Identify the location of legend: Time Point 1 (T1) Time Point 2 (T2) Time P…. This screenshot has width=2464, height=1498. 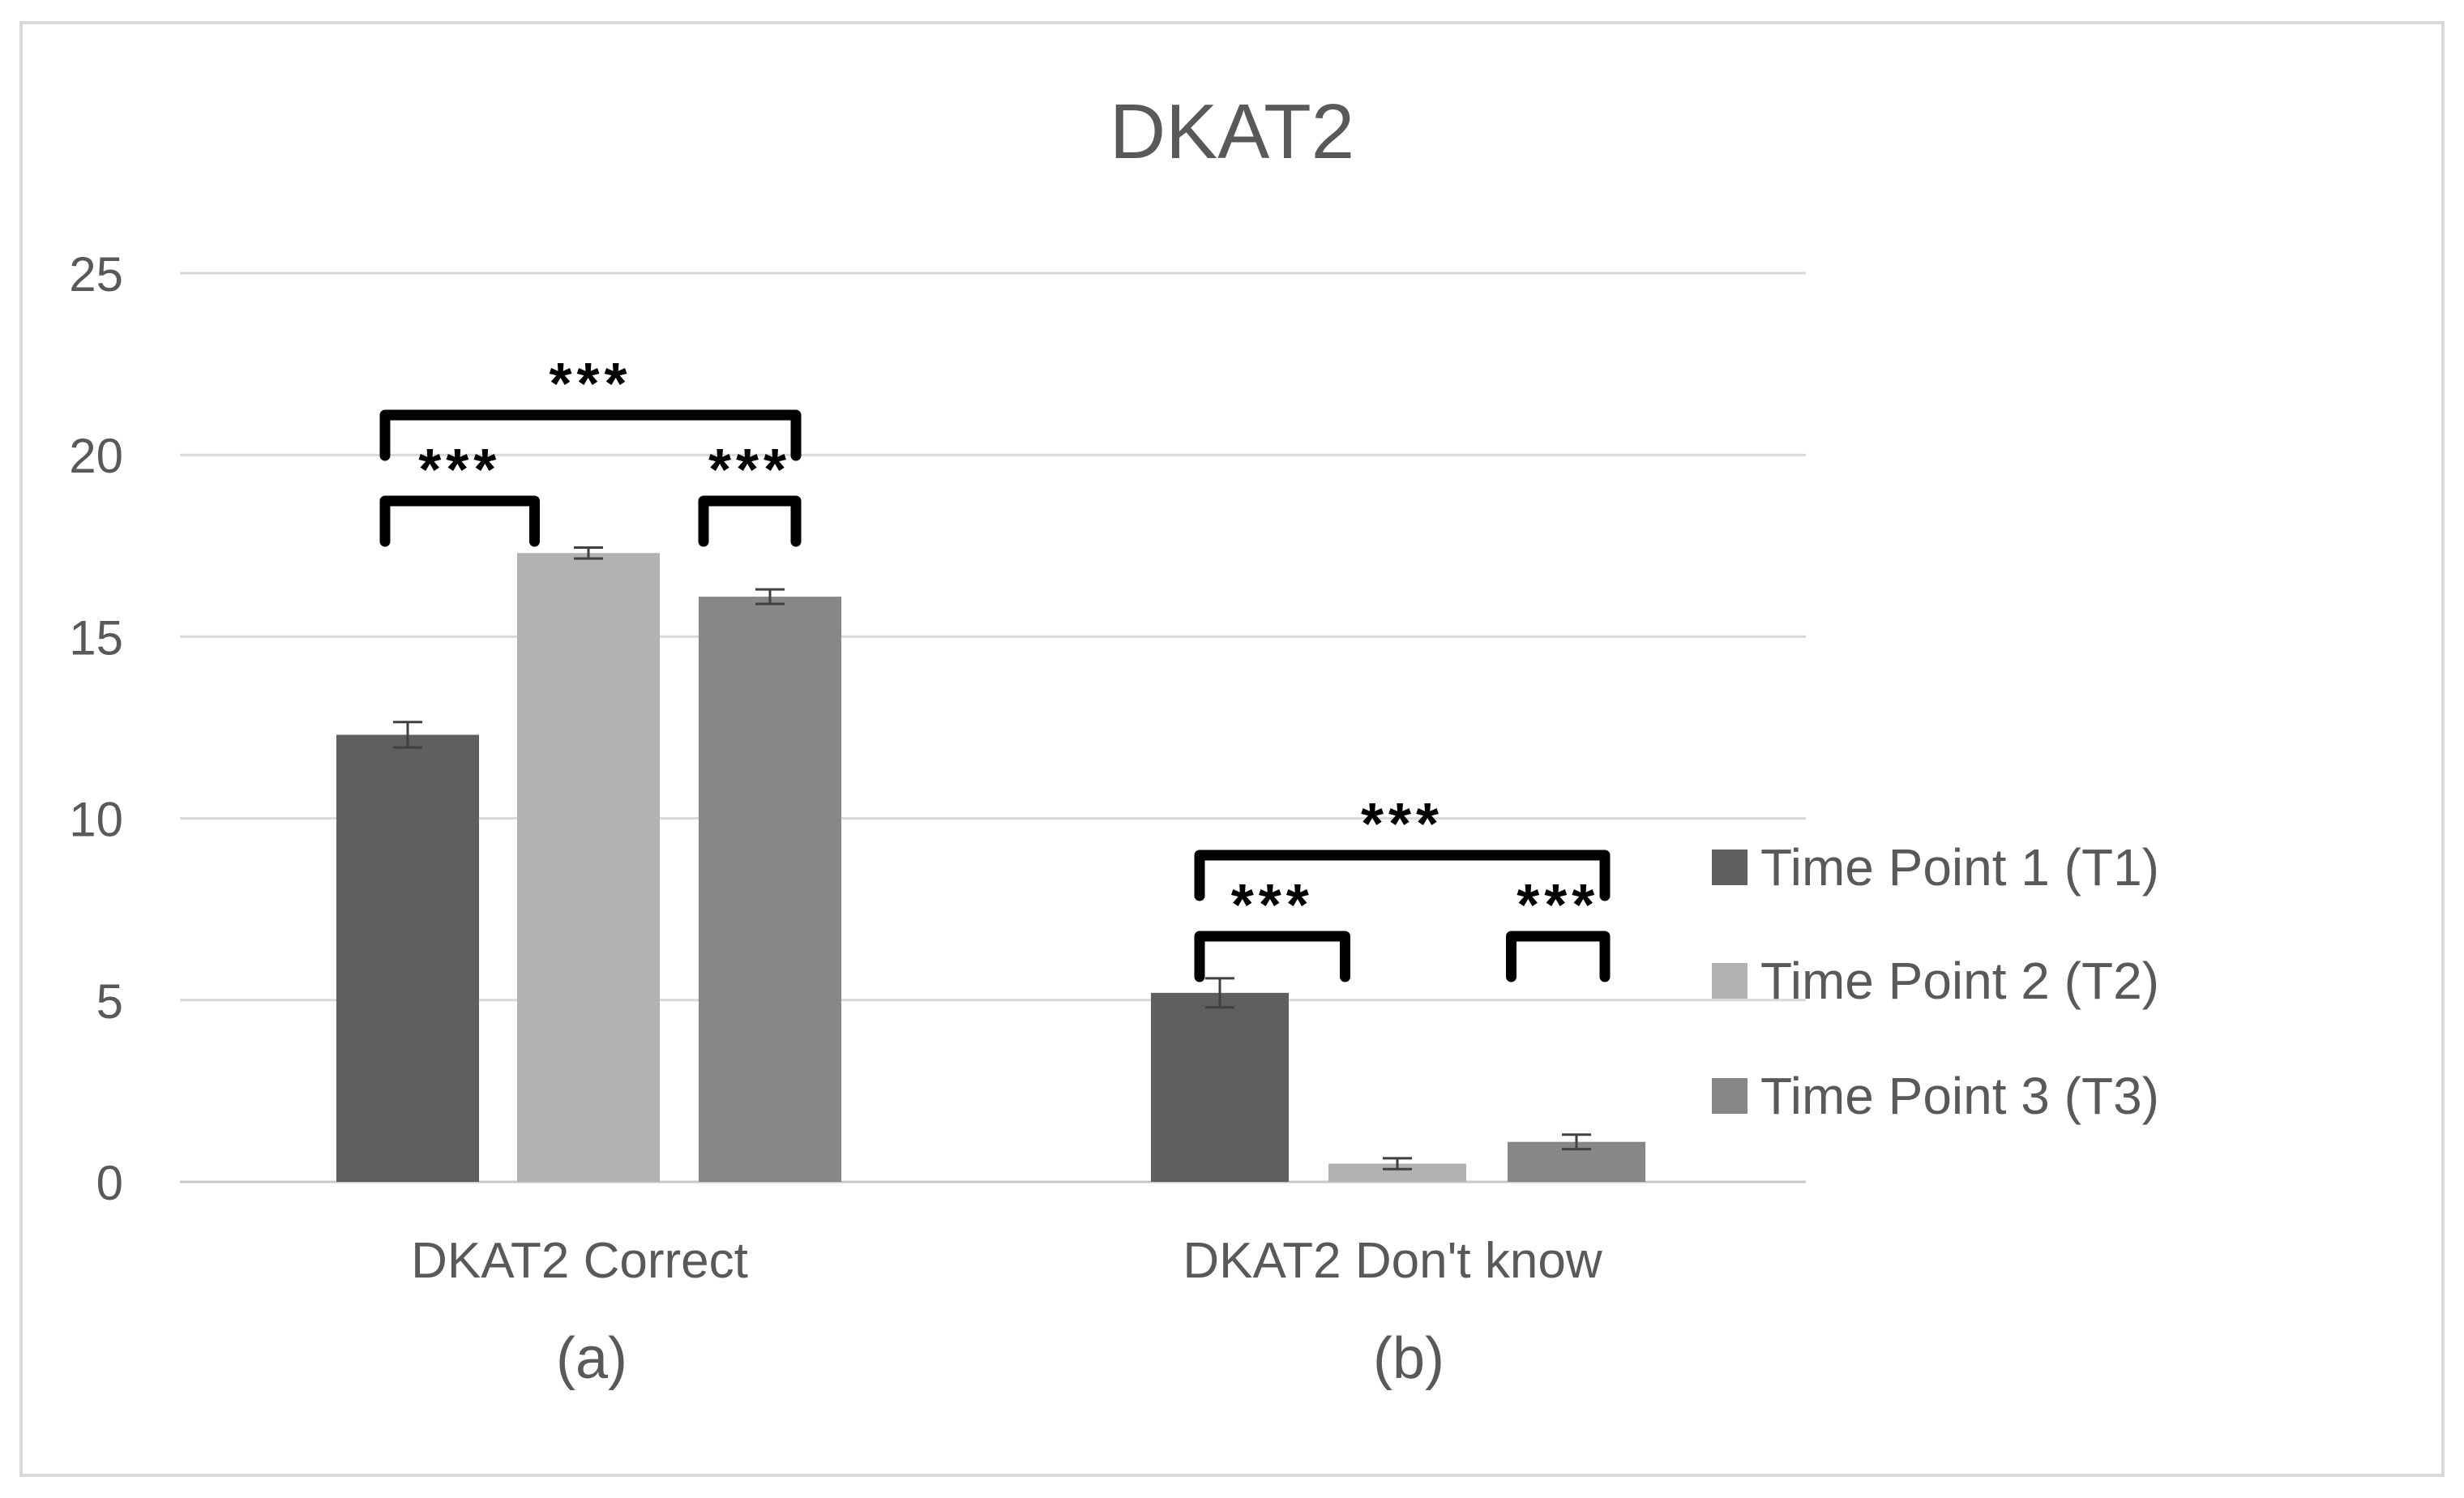
(1935, 981).